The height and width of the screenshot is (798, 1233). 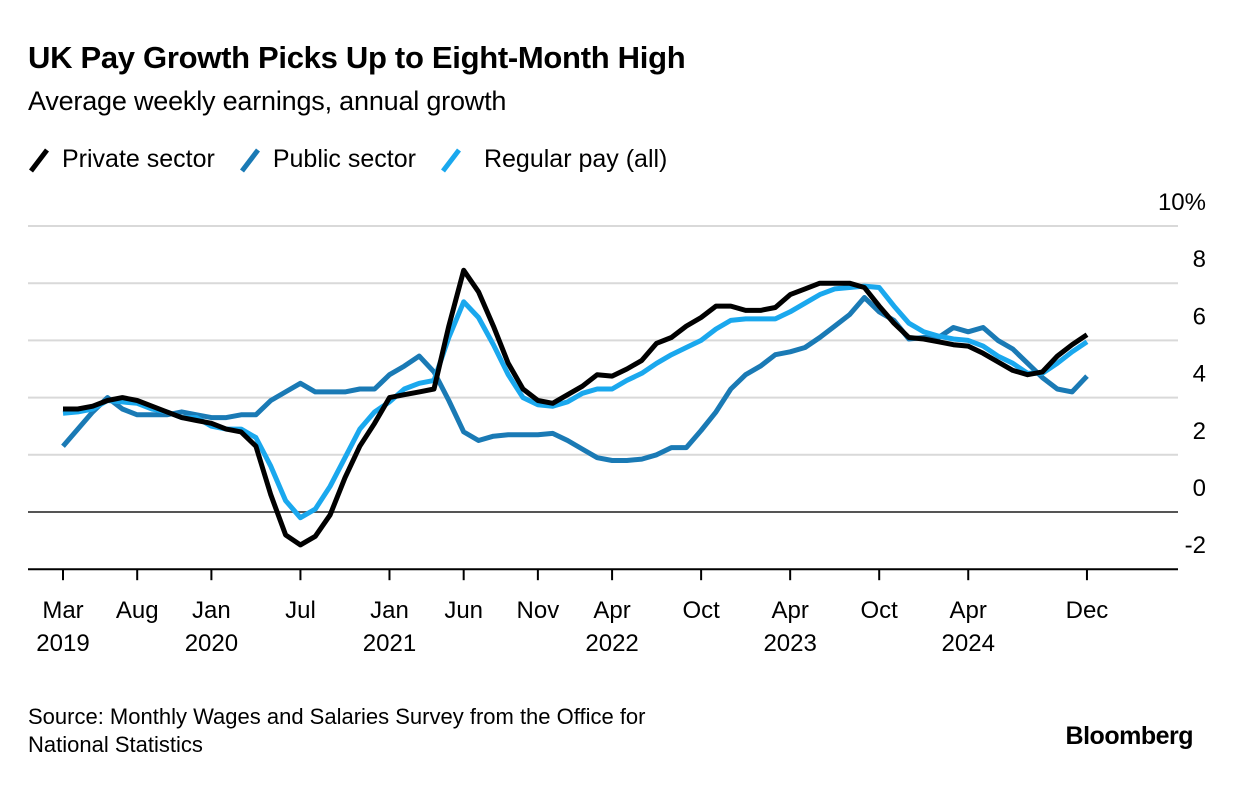 What do you see at coordinates (1182, 202) in the screenshot?
I see `y-tick-label: 10%` at bounding box center [1182, 202].